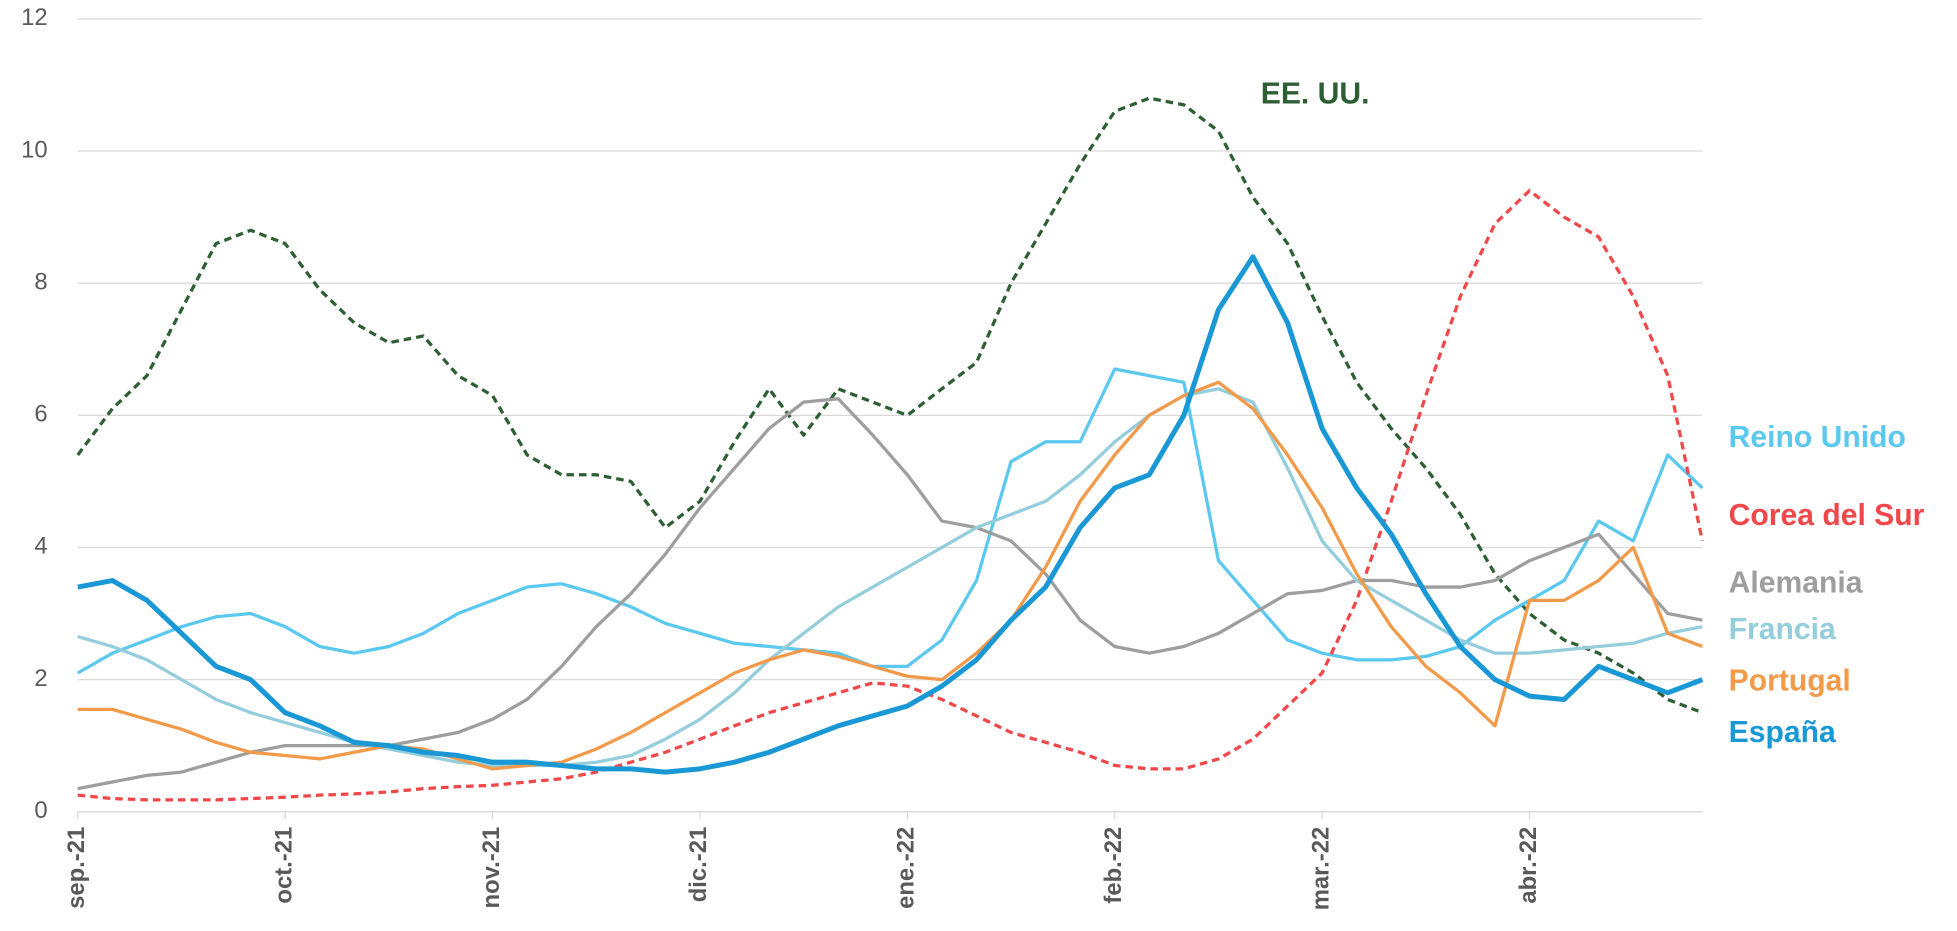 Image resolution: width=1957 pixels, height=931 pixels. Describe the element at coordinates (1315, 93) in the screenshot. I see `series-label: EE. UU.` at that location.